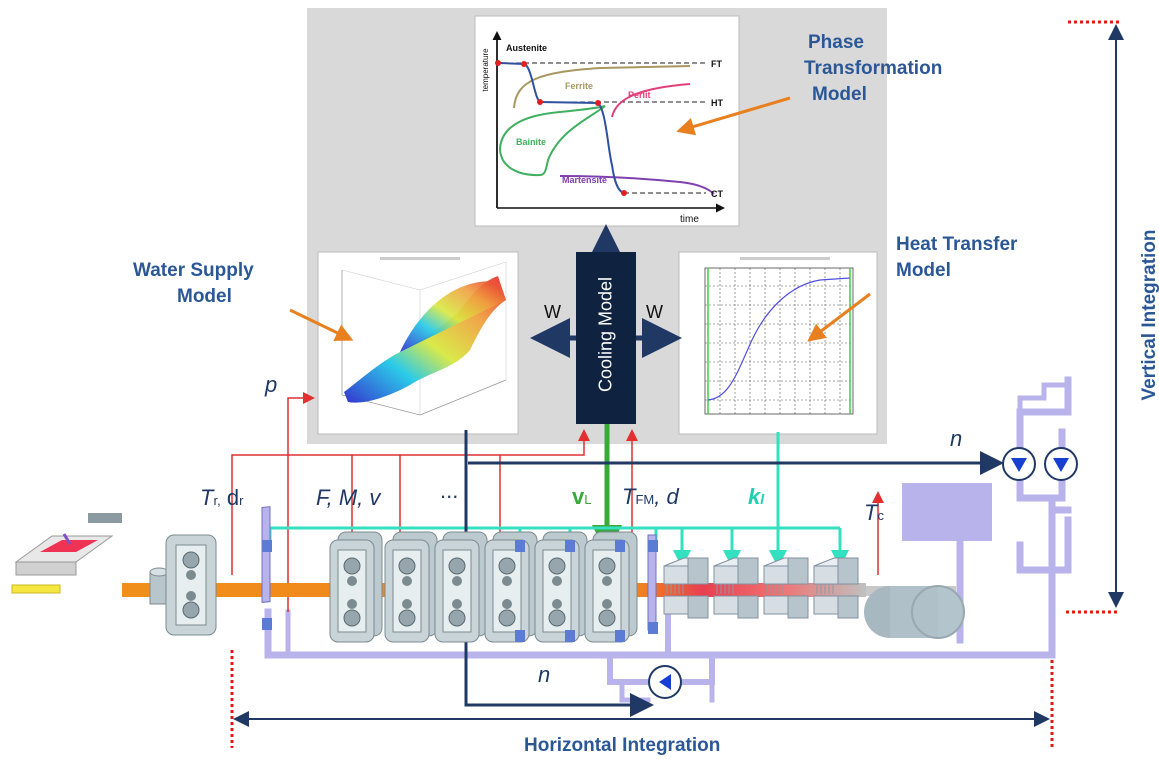  Describe the element at coordinates (485, 70) in the screenshot. I see `ylabel-temperature: temperature` at that location.